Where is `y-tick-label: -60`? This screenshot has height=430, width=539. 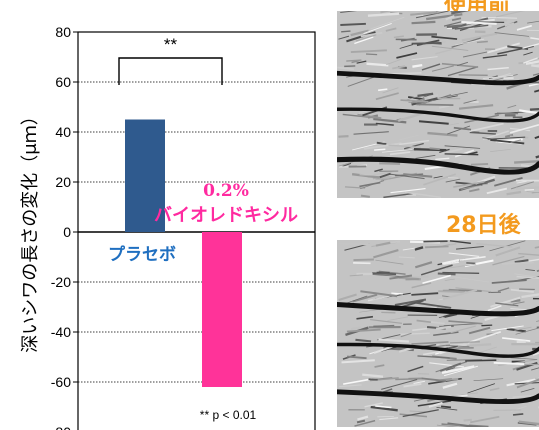
y-tick-label: -60 is located at coordinates (61, 382).